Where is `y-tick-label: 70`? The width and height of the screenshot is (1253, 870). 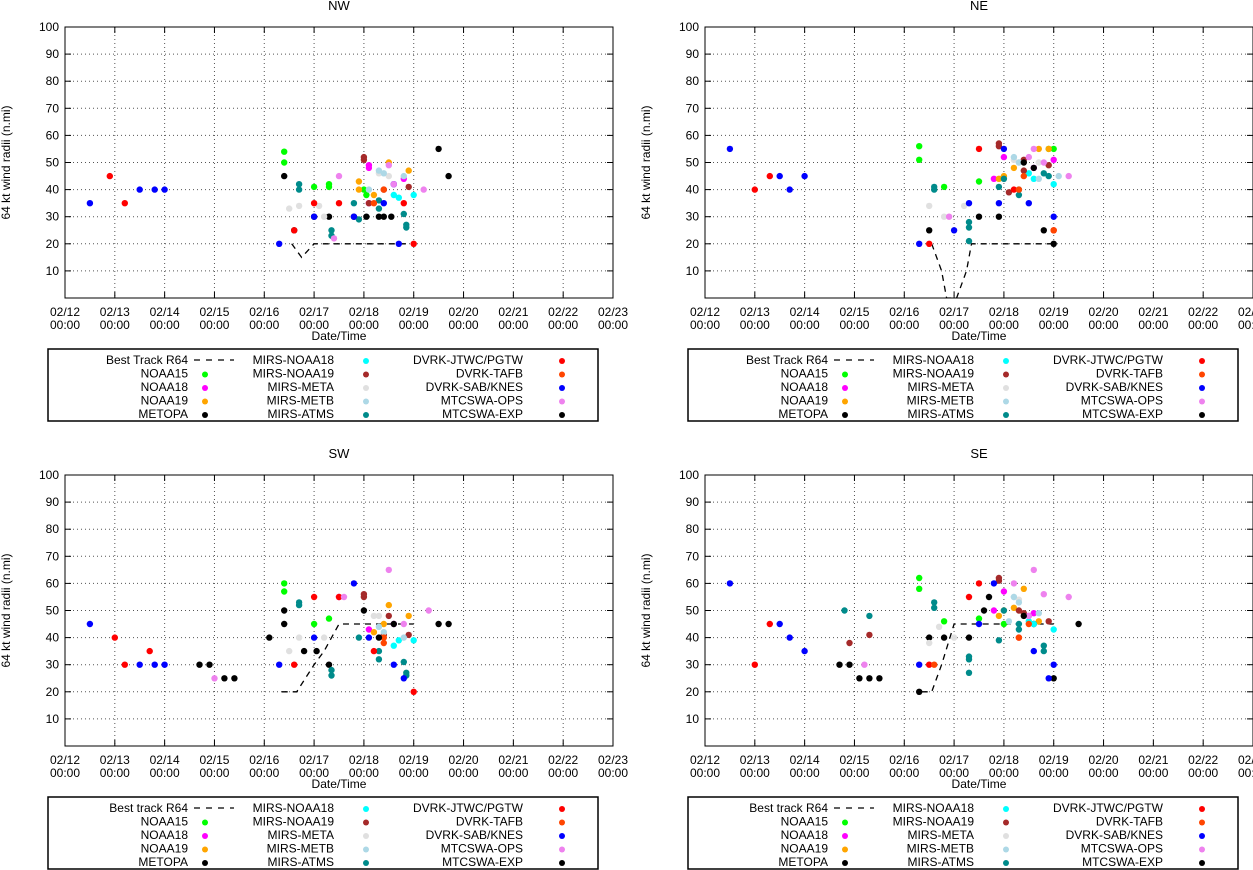
y-tick-label: 70 is located at coordinates (53, 556).